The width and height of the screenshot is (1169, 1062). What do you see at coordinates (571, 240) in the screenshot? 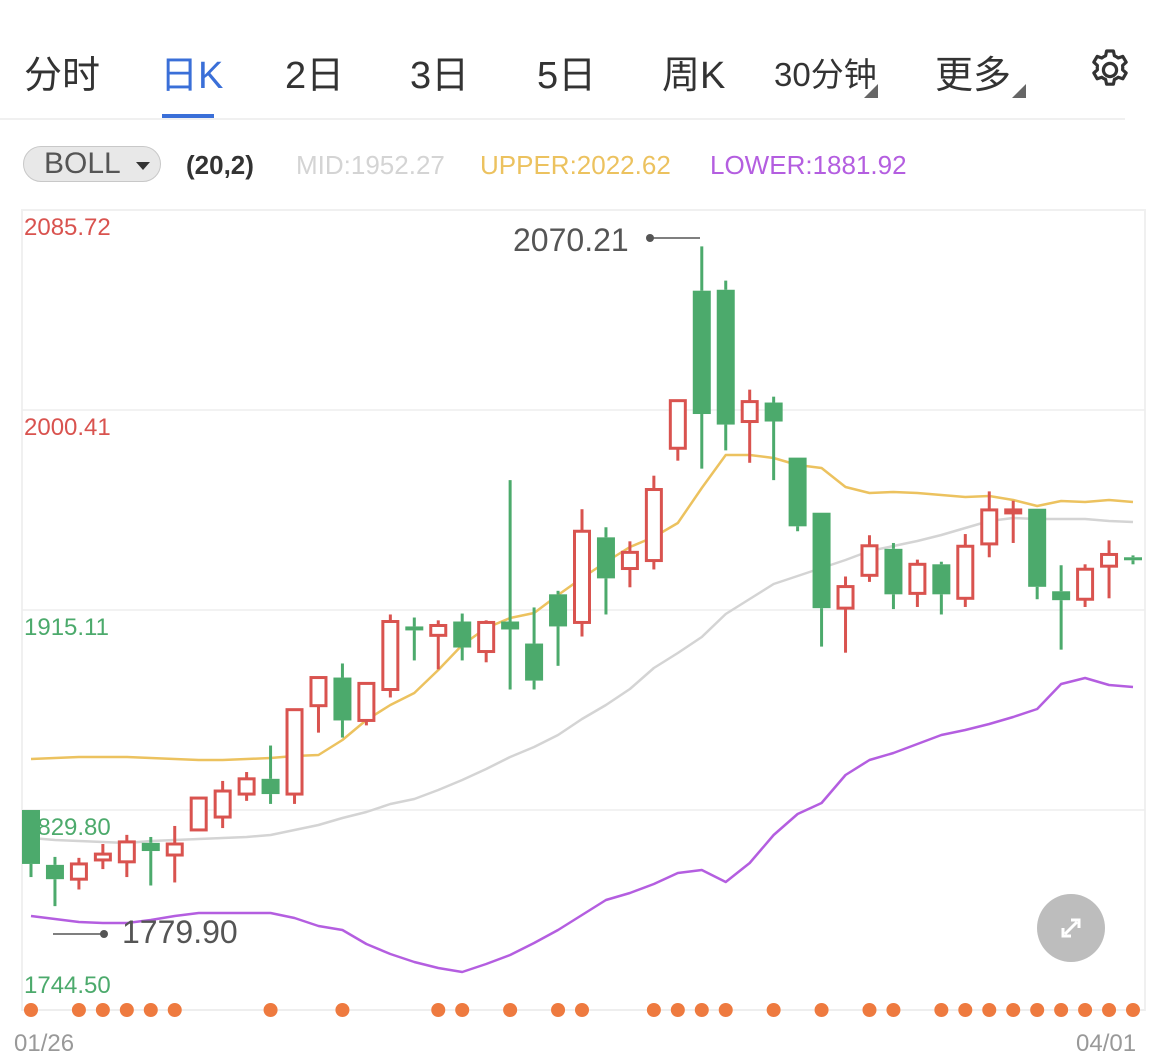
I see `high-price-annotation: 2070.21` at bounding box center [571, 240].